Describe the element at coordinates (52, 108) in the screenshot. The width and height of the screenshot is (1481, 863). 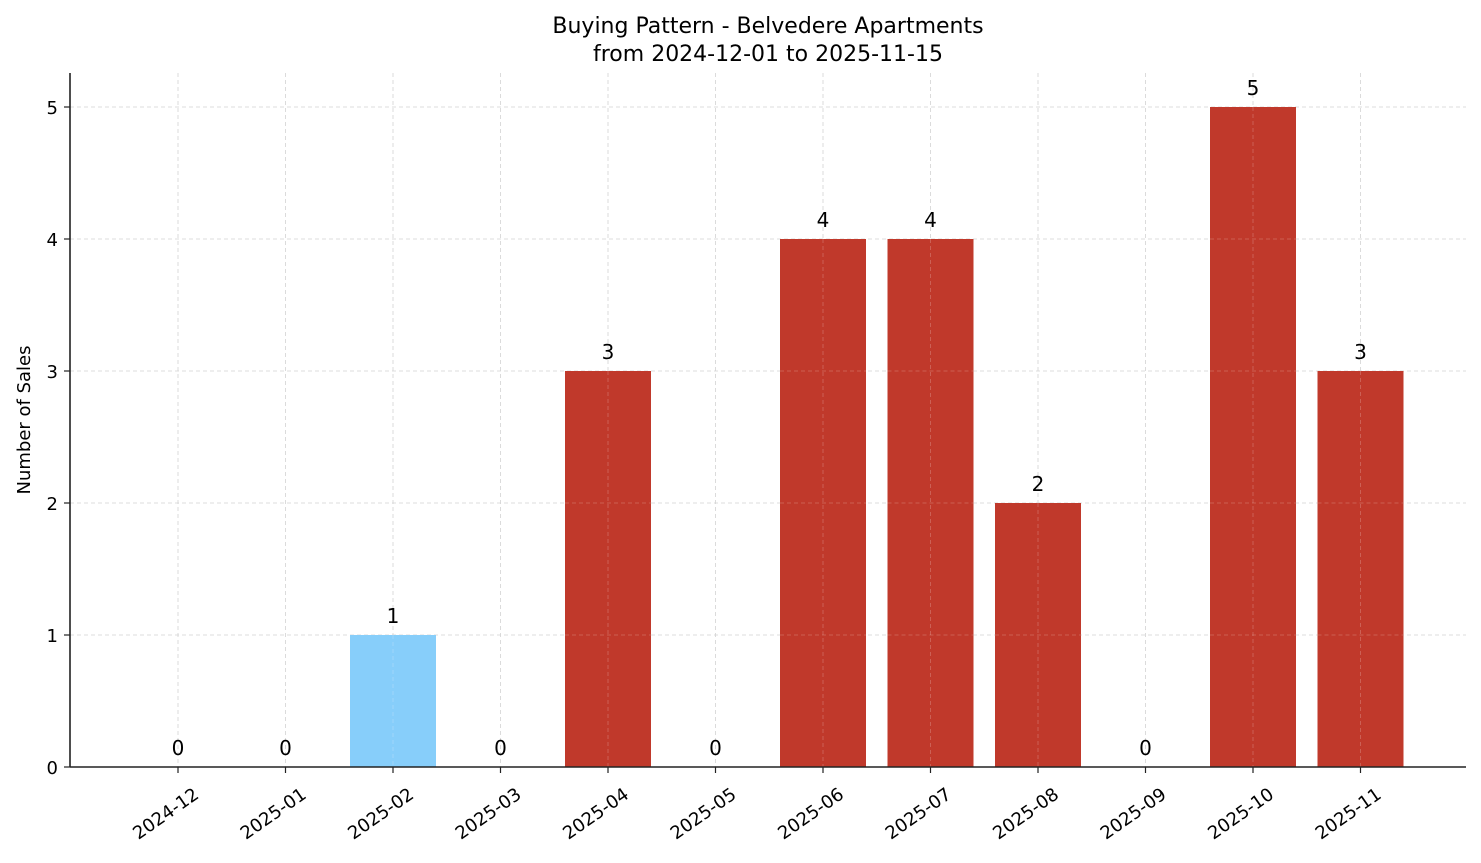
I see `y-tick-label: 5` at that location.